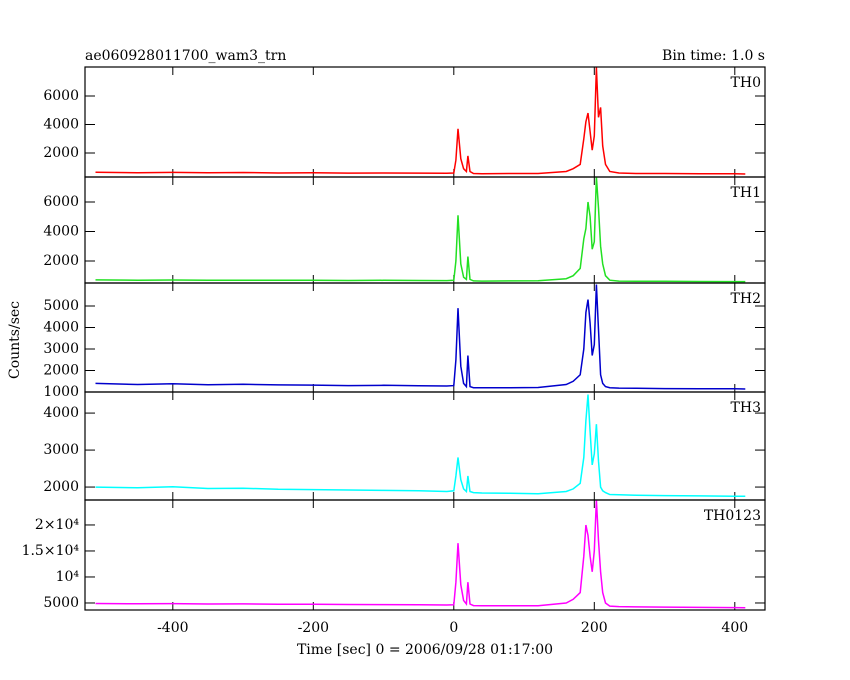 The image size is (850, 680). Describe the element at coordinates (453, 628) in the screenshot. I see `x-tick-label: 0` at that location.